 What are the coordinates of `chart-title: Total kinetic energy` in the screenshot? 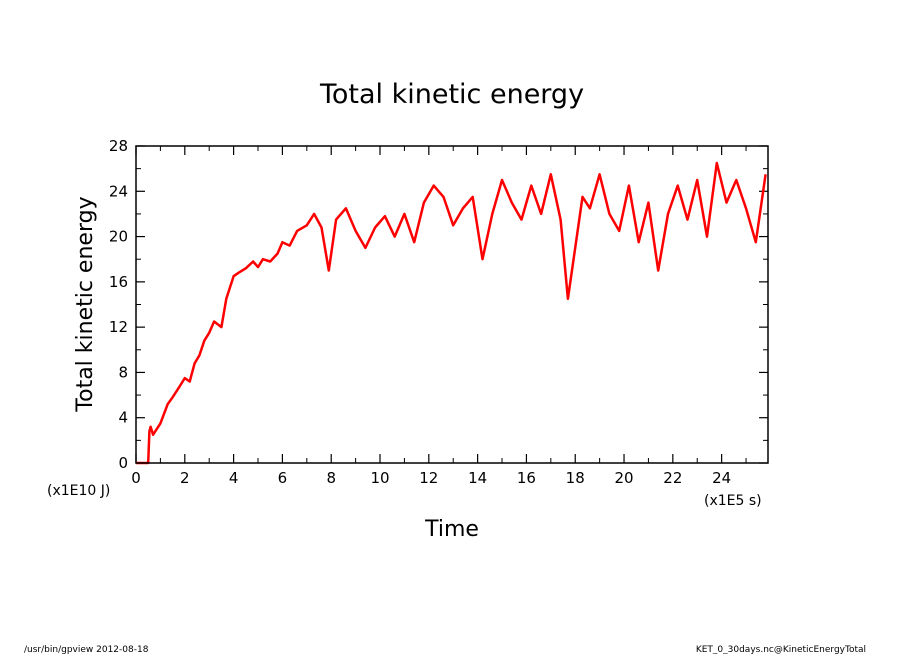 It's located at (451, 94).